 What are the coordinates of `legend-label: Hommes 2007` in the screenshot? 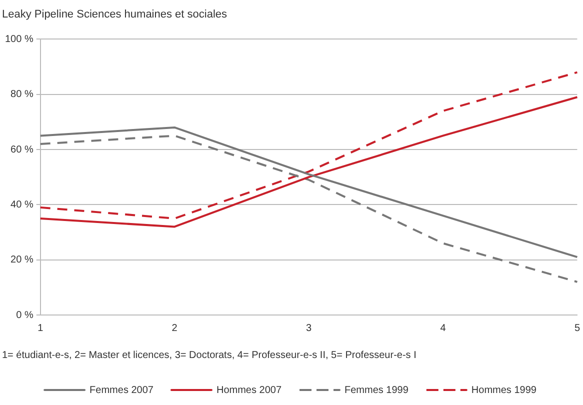 It's located at (249, 390).